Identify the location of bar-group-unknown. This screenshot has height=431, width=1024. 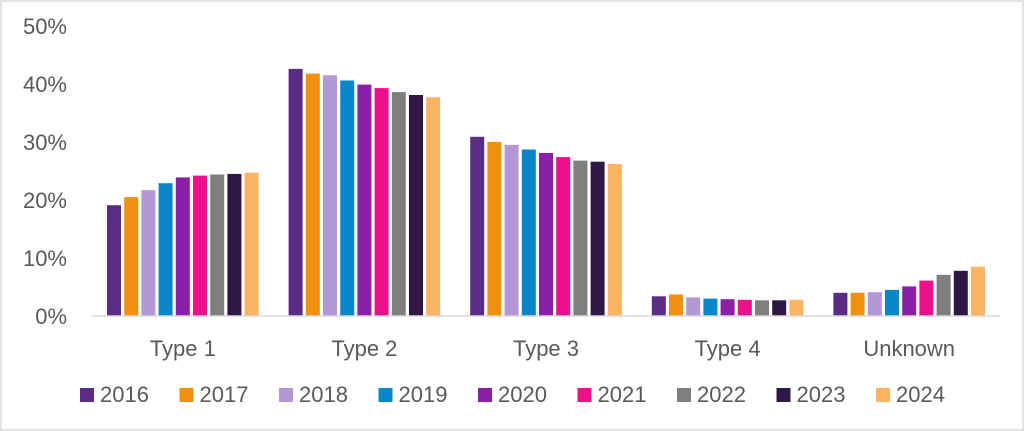
(909, 291).